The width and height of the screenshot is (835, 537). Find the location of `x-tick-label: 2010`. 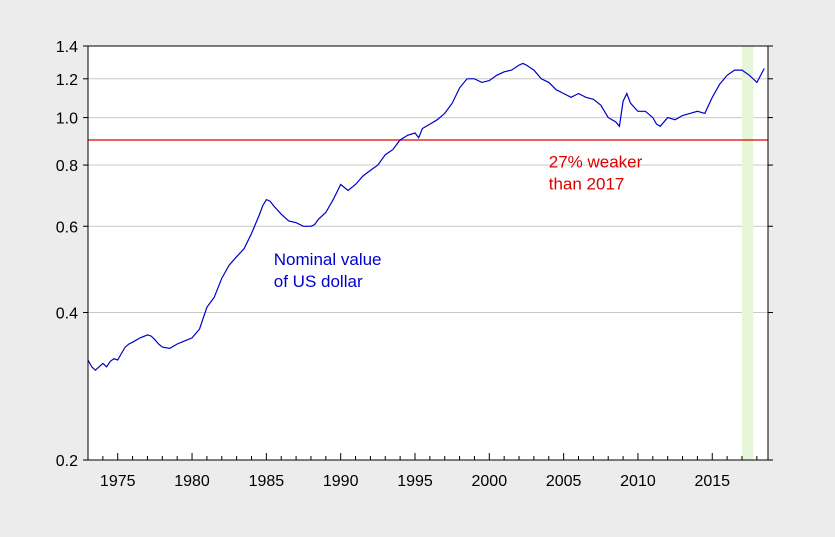

x-tick-label: 2010 is located at coordinates (638, 481).